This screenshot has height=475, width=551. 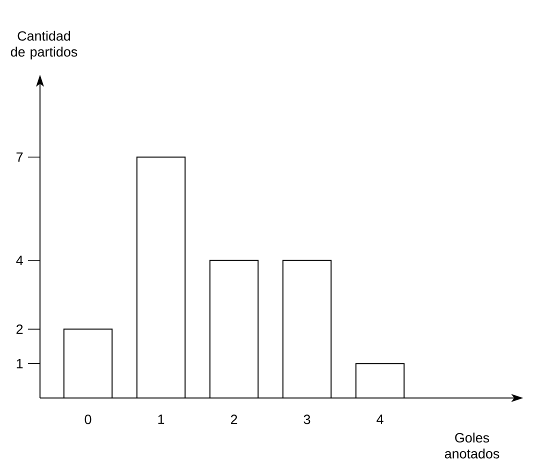 I want to click on x-tick-label: 1, so click(x=161, y=419).